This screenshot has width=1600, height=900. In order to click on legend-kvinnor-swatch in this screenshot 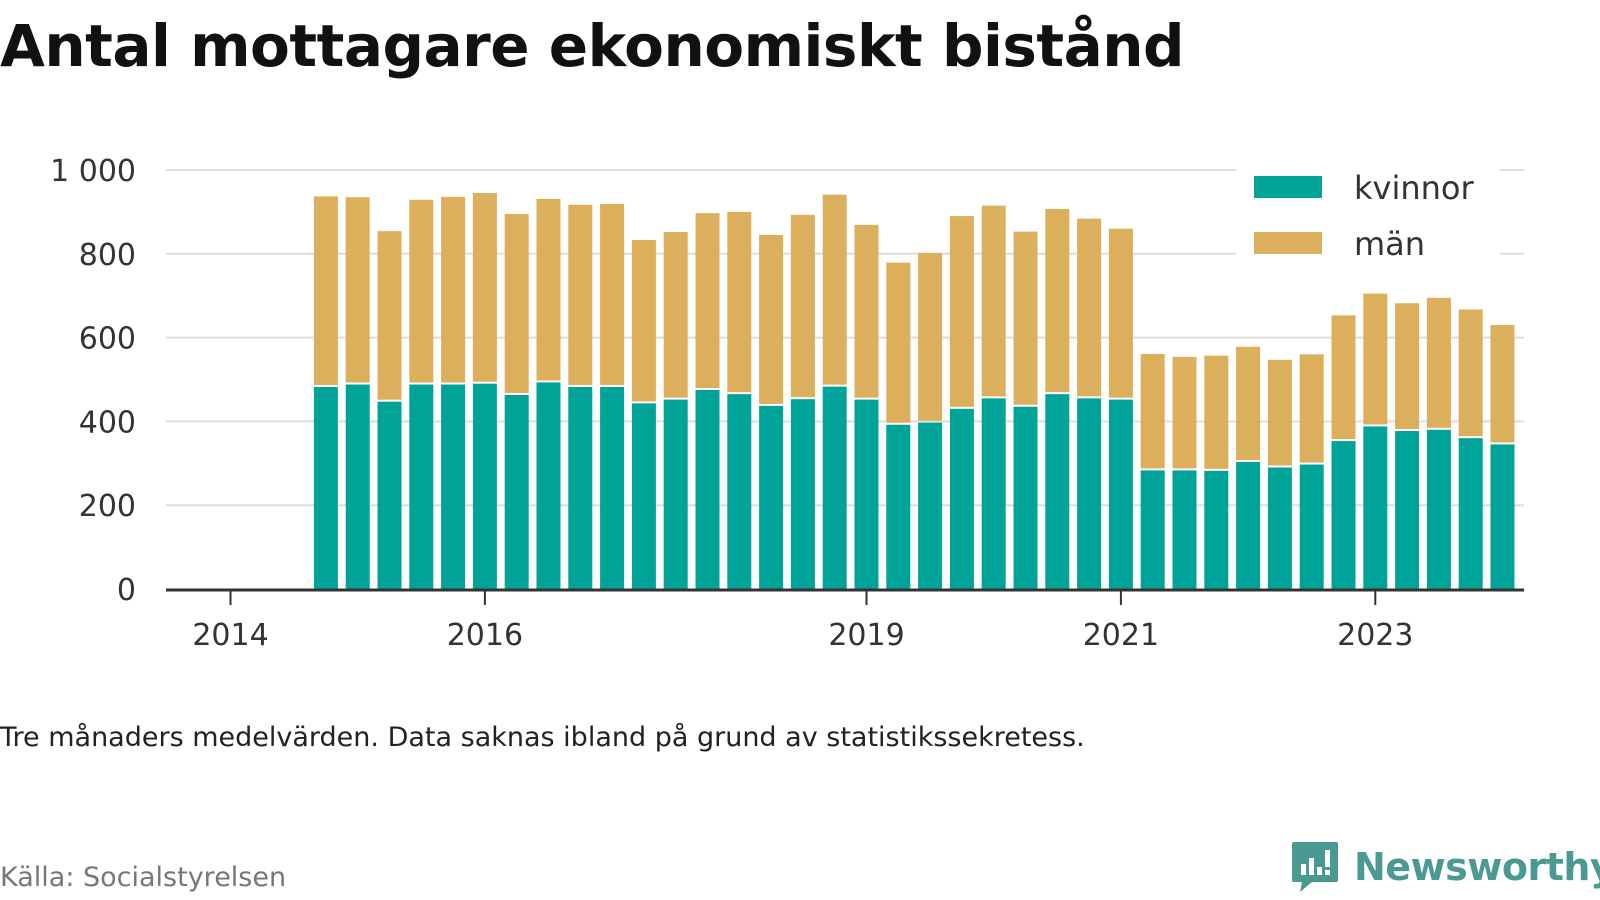, I will do `click(1288, 187)`.